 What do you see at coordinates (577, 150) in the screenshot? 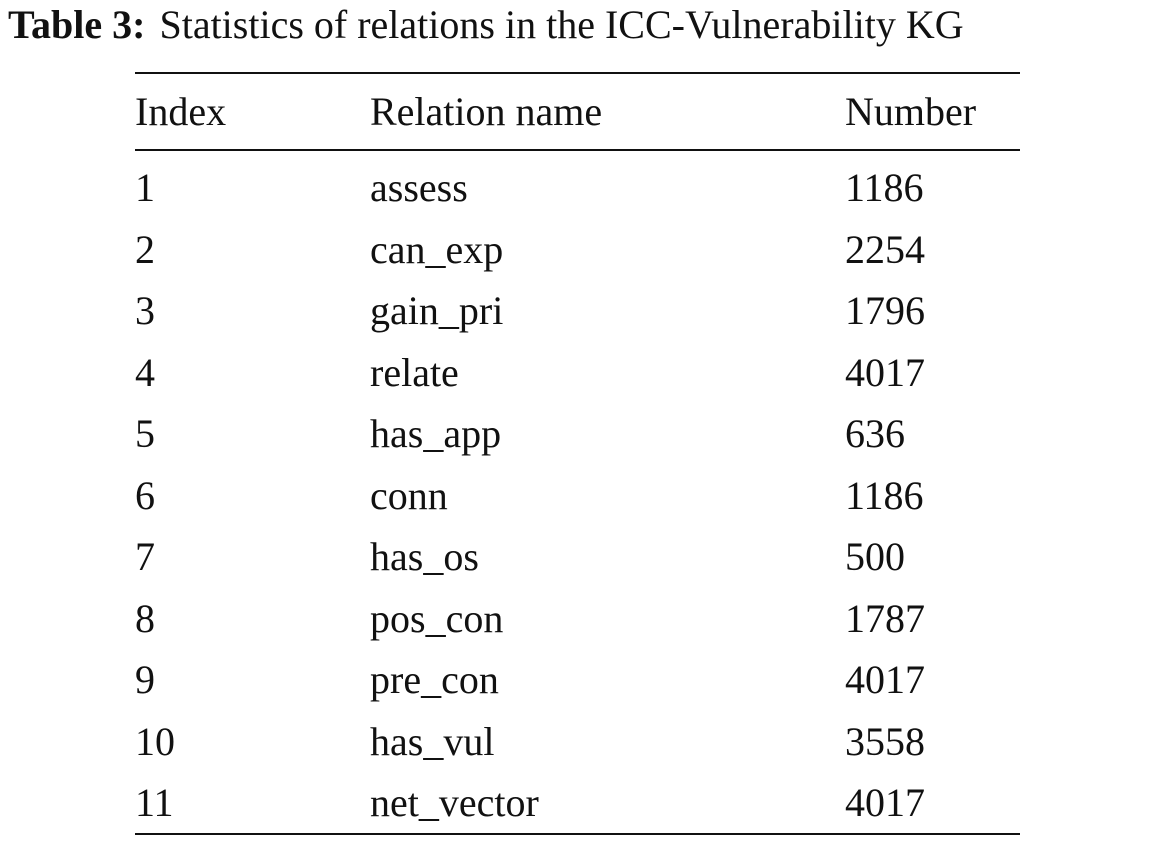
I see `mid-rule` at bounding box center [577, 150].